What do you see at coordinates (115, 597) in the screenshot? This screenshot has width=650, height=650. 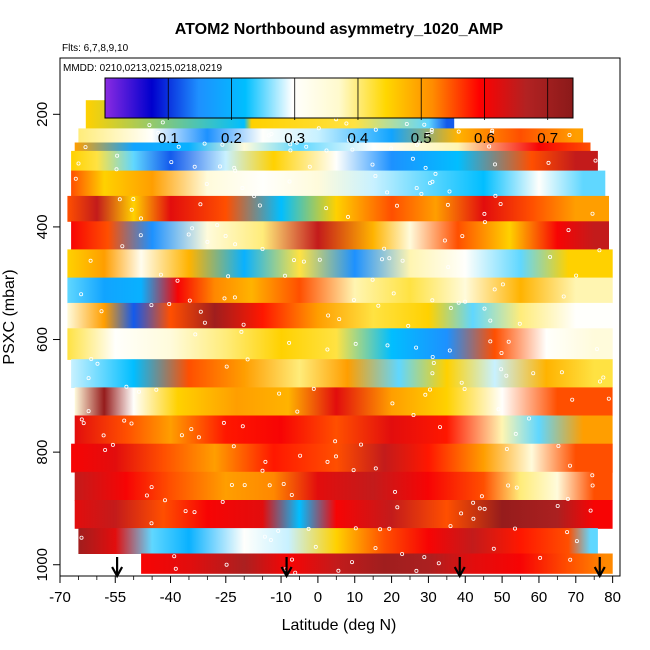 I see `x-tick-label: -55` at bounding box center [115, 597].